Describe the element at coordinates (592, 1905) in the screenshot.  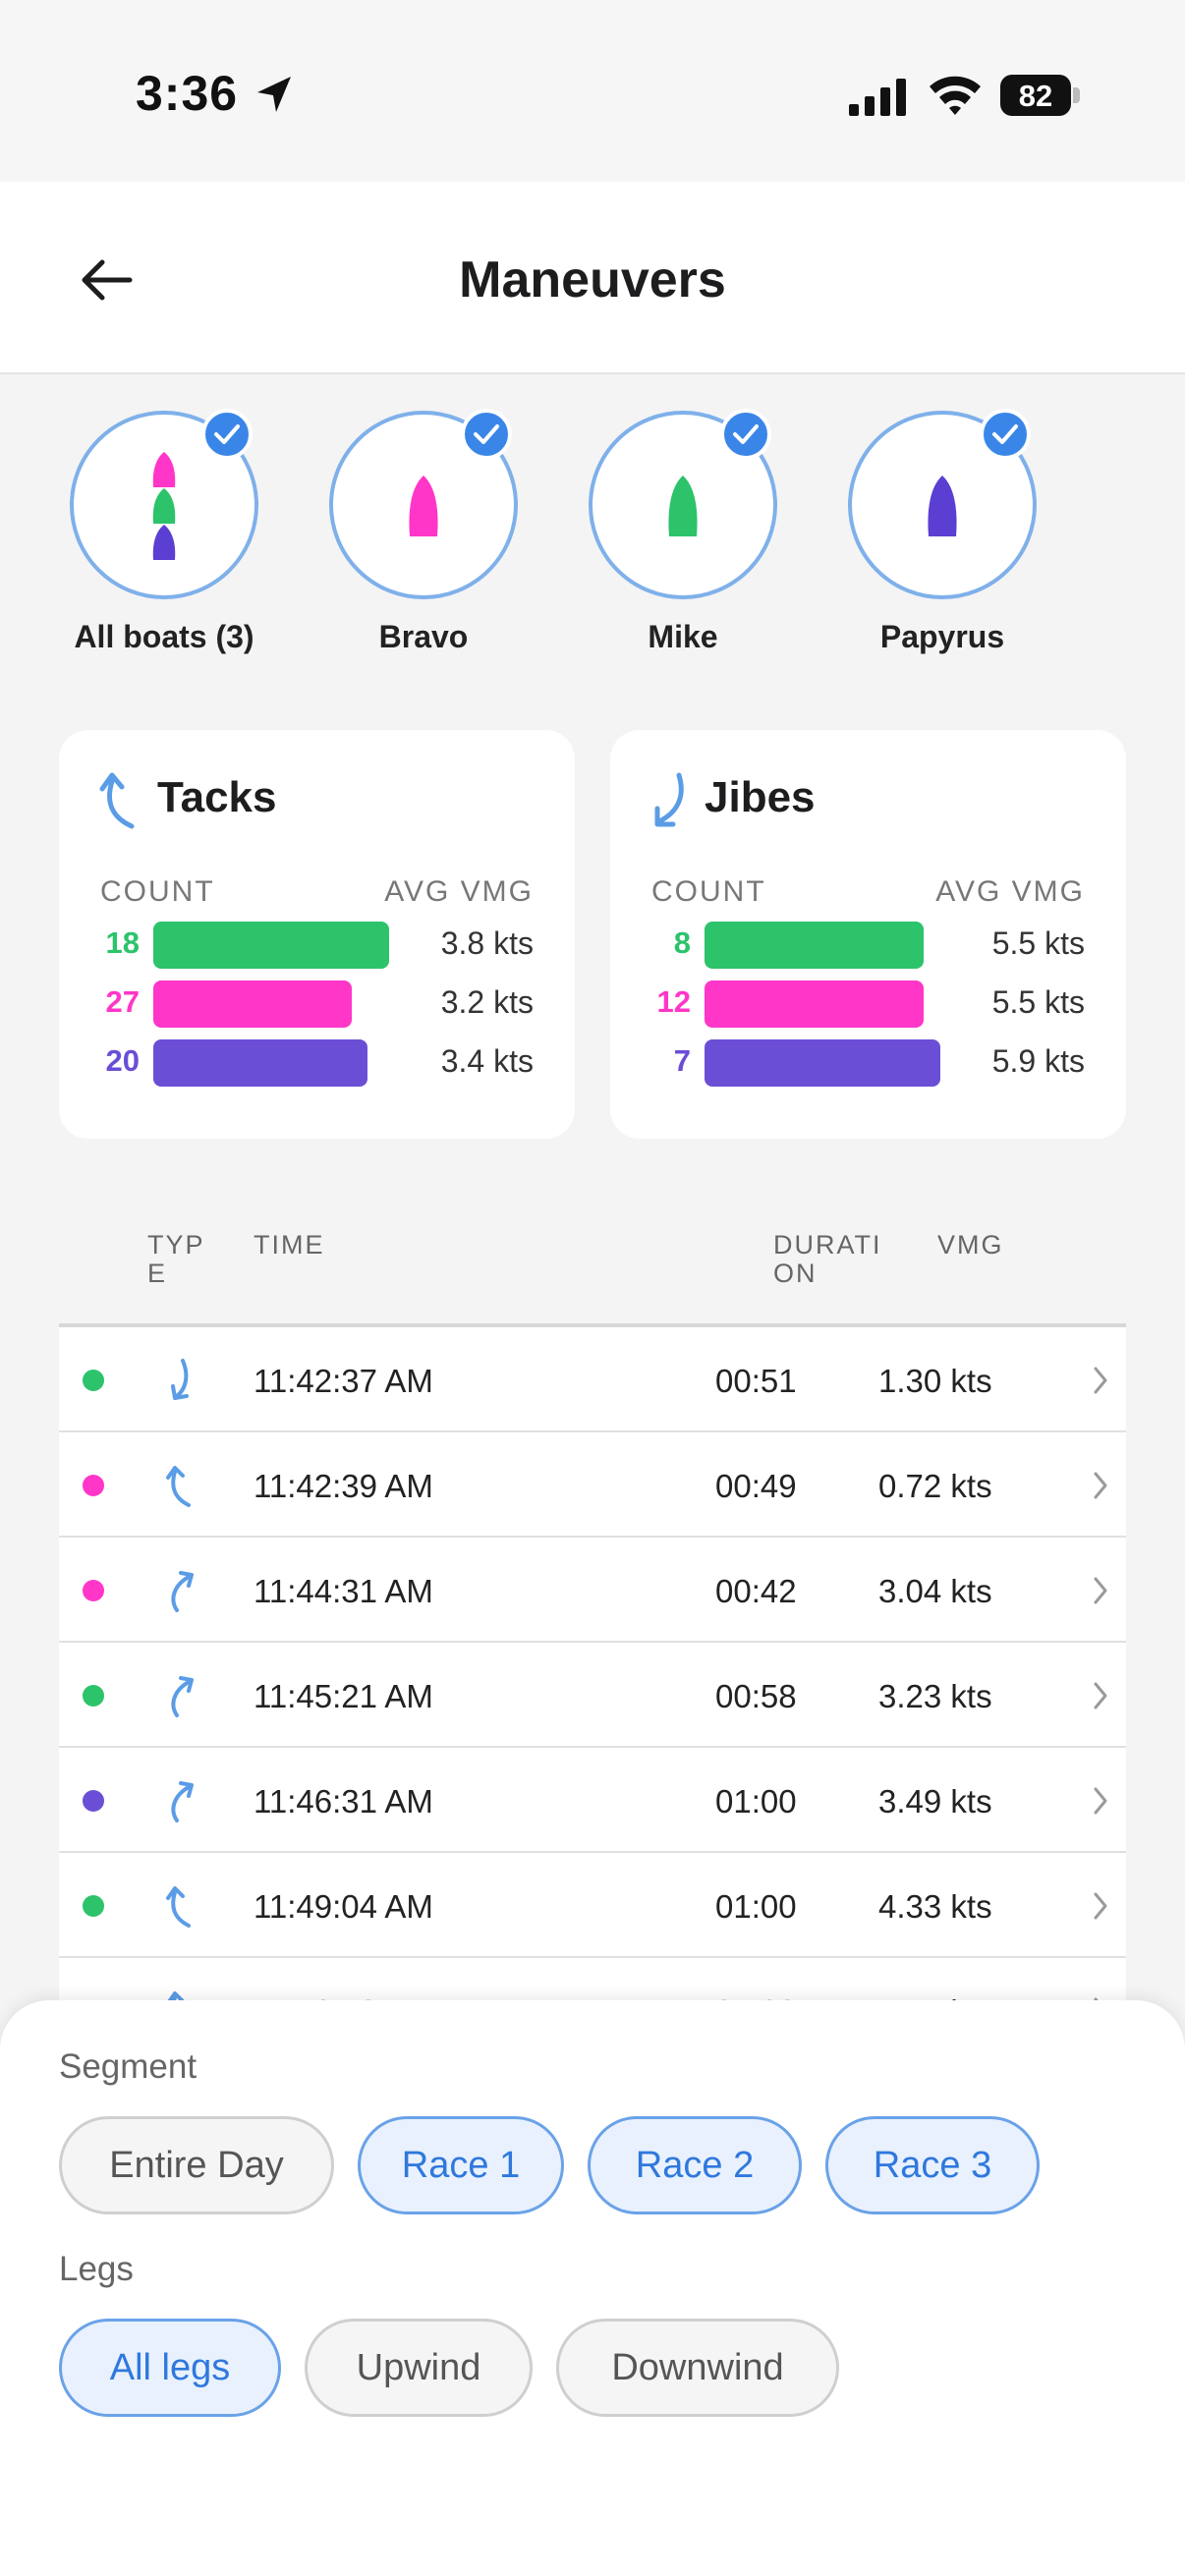
I see `table-row: 11:49:04 AM 01:00 4.33 kts` at that location.